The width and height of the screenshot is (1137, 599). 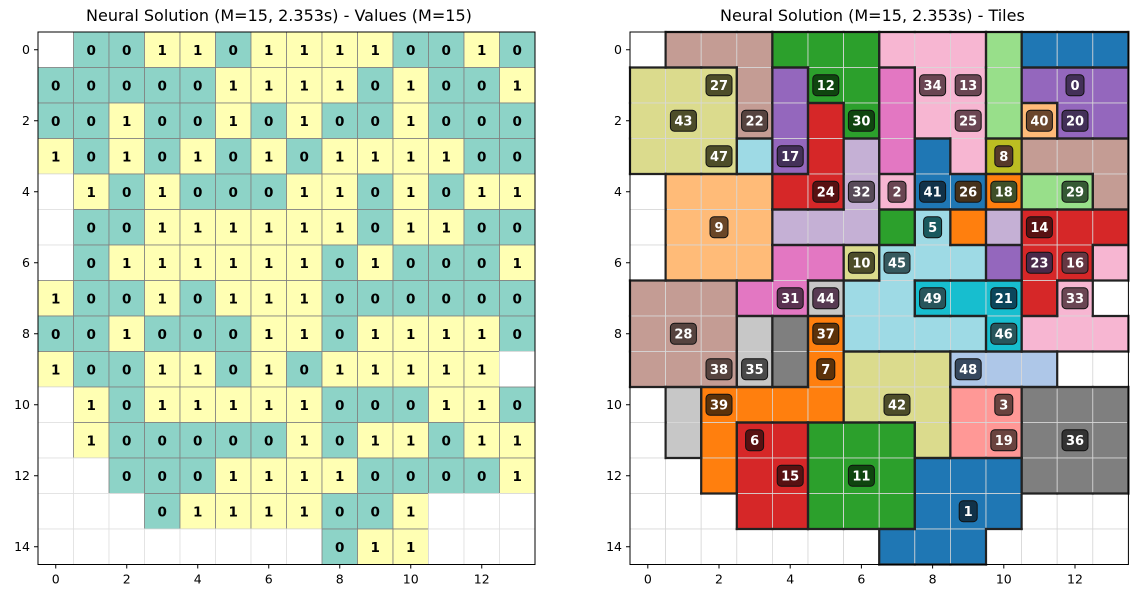 What do you see at coordinates (614, 475) in the screenshot?
I see `y-tick-label: 12` at bounding box center [614, 475].